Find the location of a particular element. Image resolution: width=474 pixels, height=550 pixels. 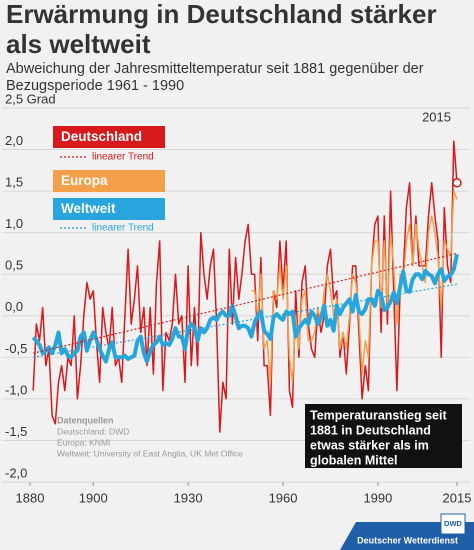

x-tick-label: 1990 is located at coordinates (377, 497).